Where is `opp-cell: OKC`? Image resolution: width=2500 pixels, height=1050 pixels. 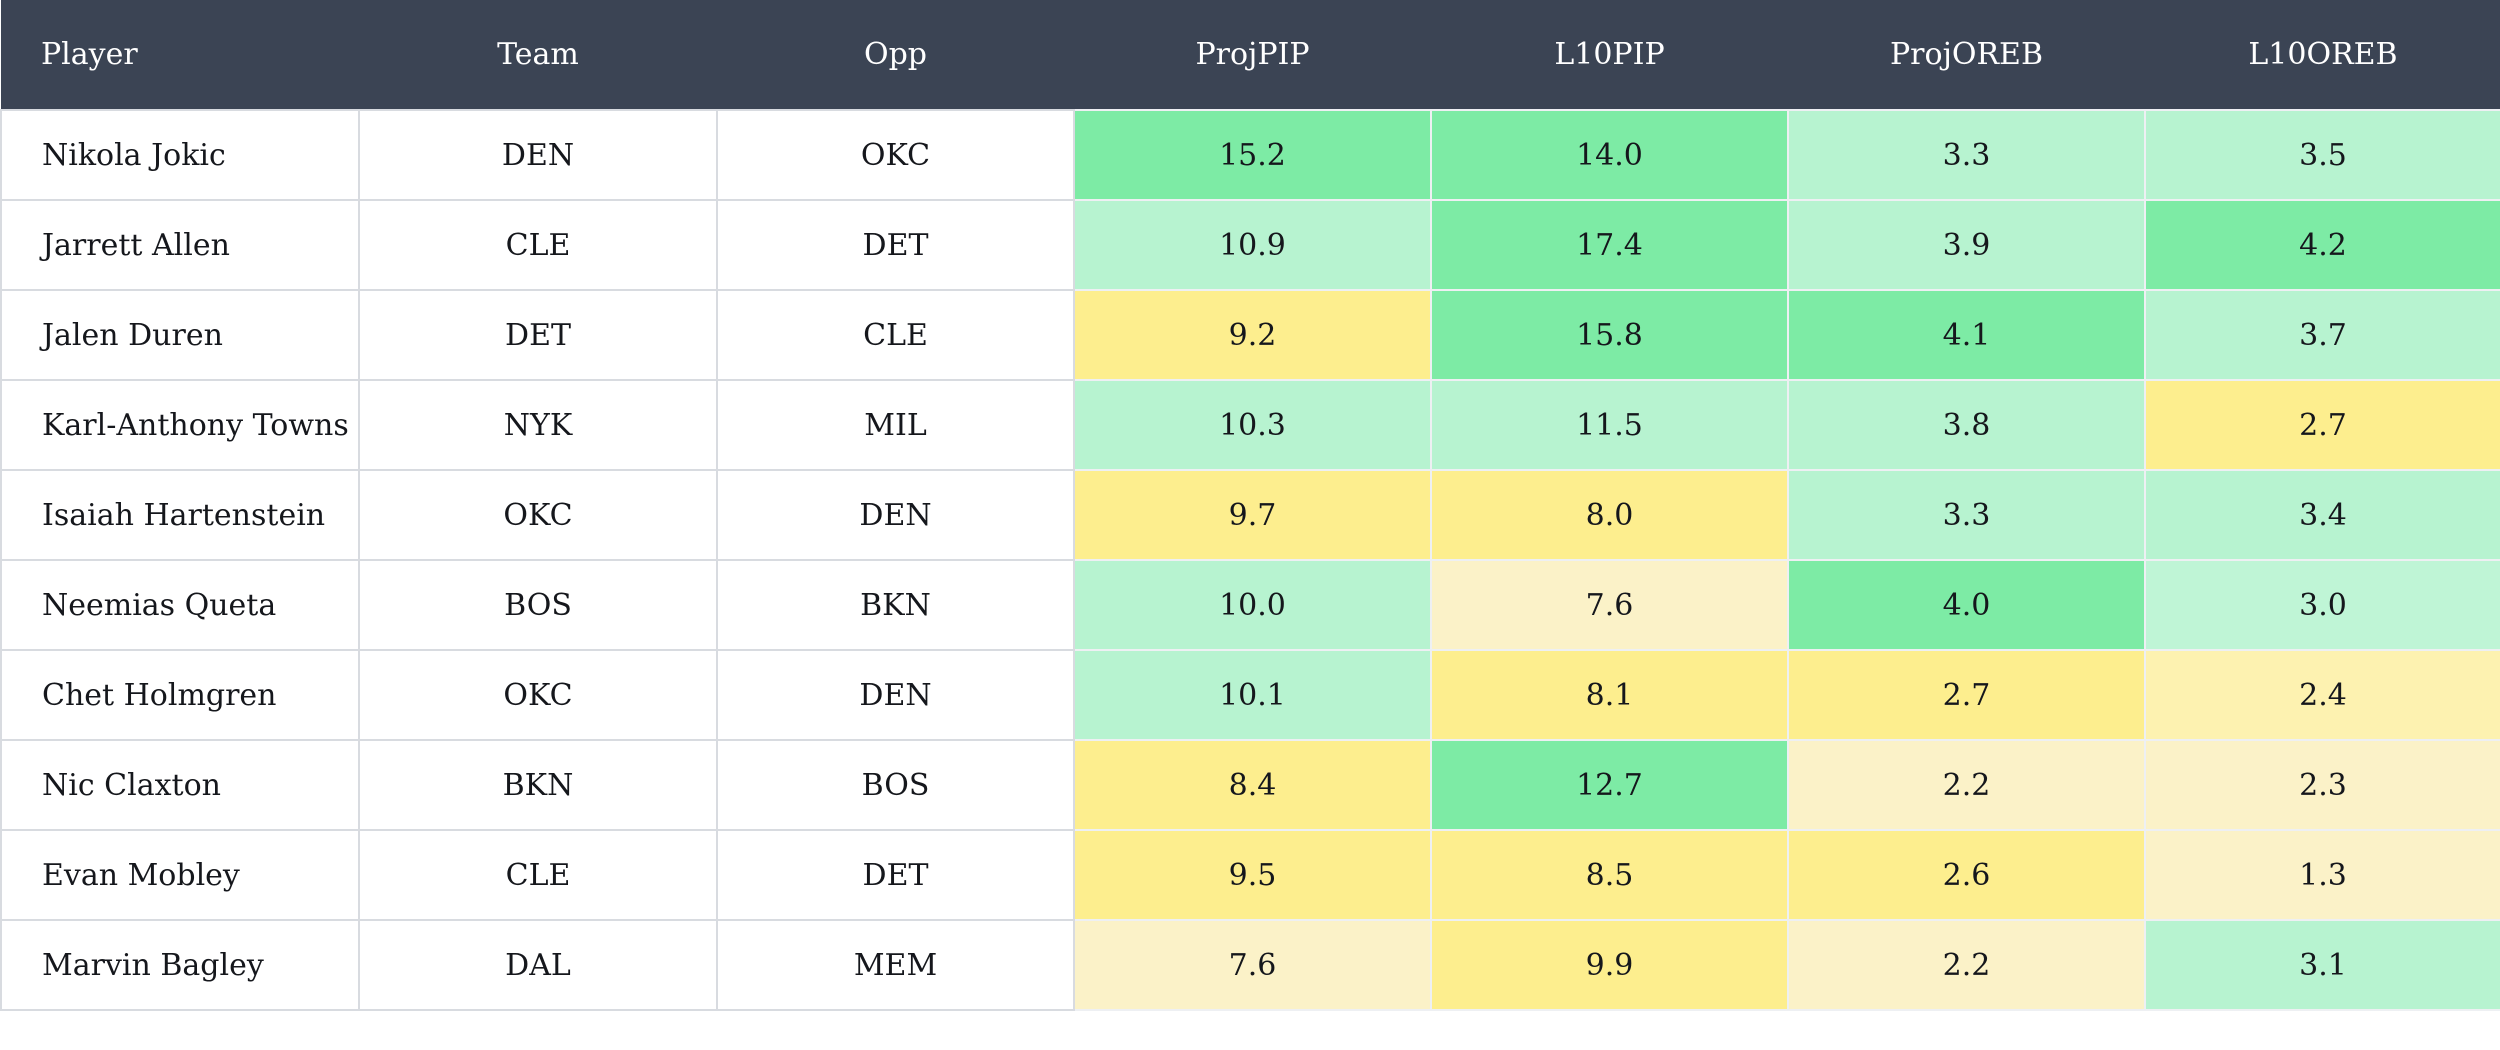
opp-cell: OKC is located at coordinates (895, 155).